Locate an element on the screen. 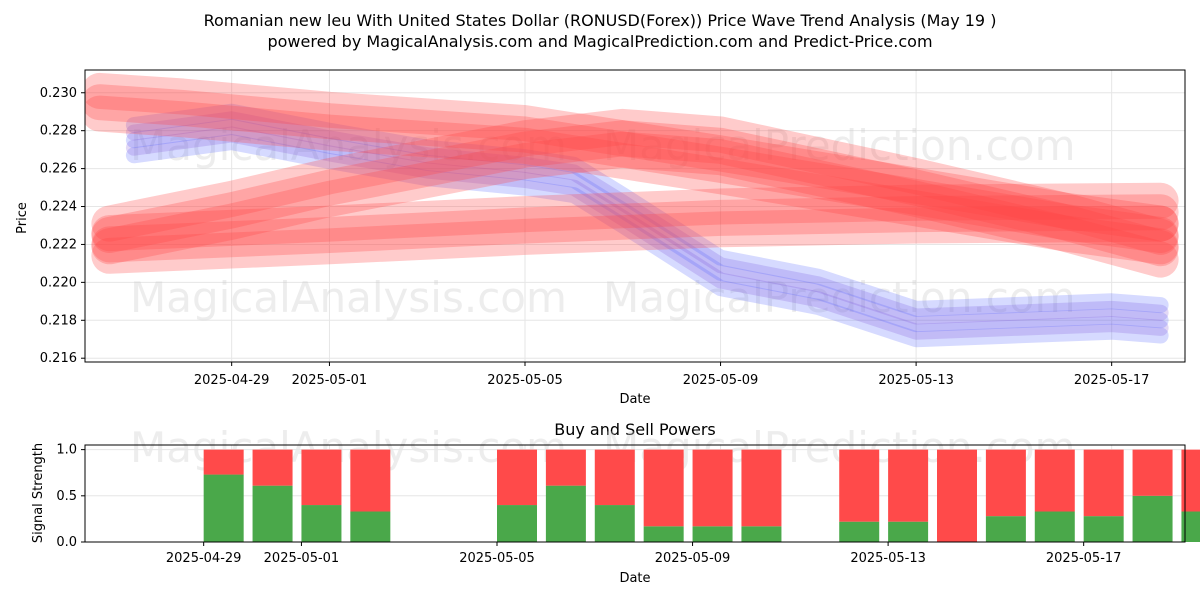 This screenshot has width=1200, height=600. power-bars is located at coordinates (701, 495).